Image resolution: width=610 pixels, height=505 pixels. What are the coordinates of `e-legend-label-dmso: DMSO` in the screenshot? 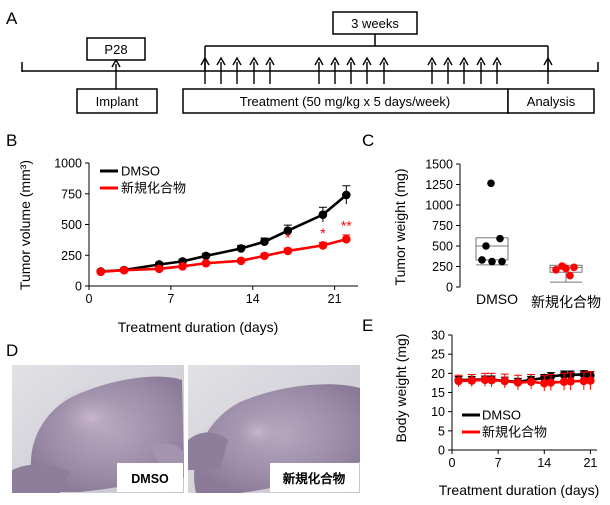 It's located at (501, 415).